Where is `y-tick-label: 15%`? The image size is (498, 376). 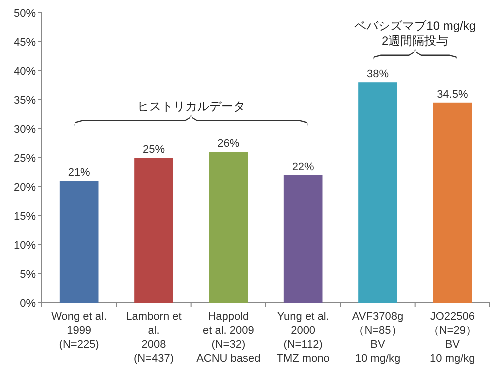
y-tick-label: 15% is located at coordinates (25, 217).